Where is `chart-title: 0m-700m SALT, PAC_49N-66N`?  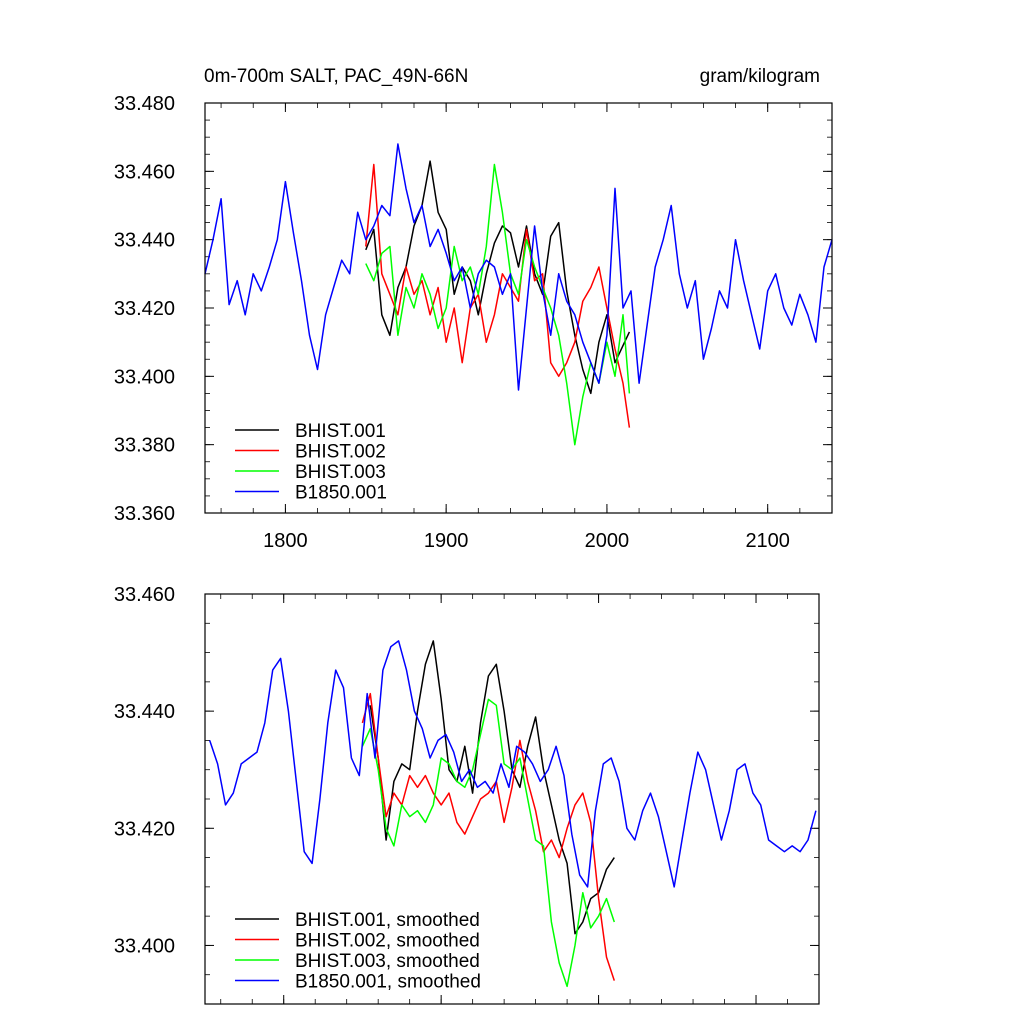 chart-title: 0m-700m SALT, PAC_49N-66N is located at coordinates (336, 76).